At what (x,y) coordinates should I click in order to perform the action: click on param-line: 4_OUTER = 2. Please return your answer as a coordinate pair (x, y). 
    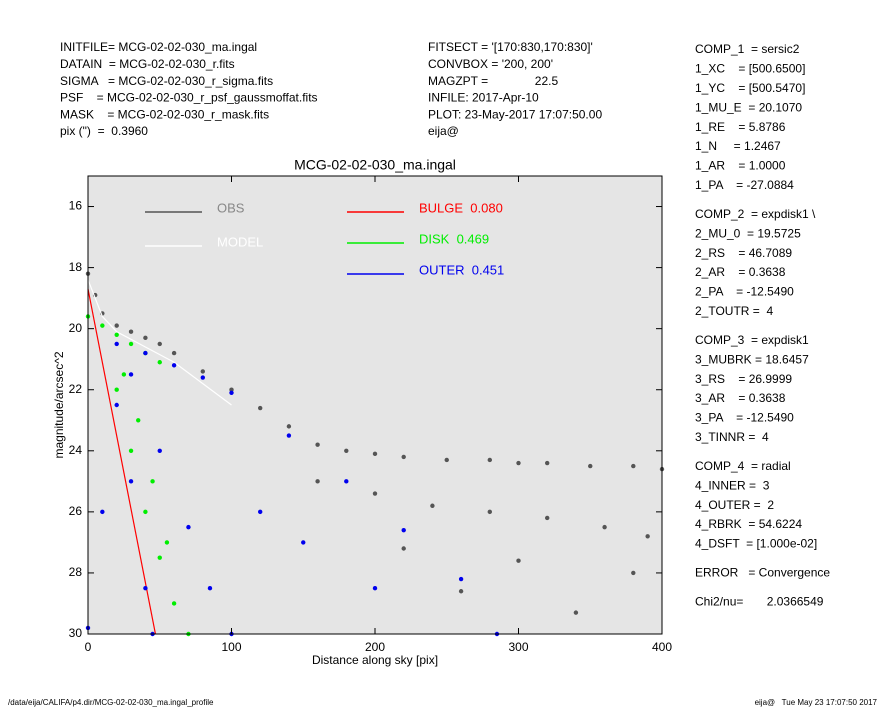
    Looking at the image, I should click on (734, 505).